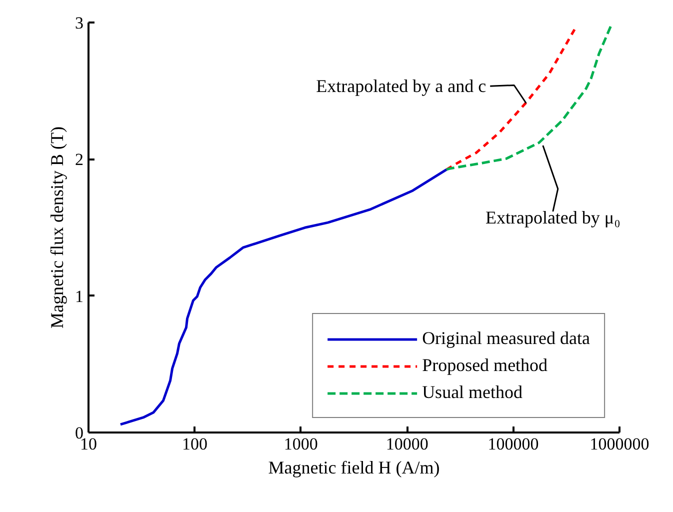 This screenshot has height=512, width=673. What do you see at coordinates (79, 433) in the screenshot?
I see `y-tick-label: 0` at bounding box center [79, 433].